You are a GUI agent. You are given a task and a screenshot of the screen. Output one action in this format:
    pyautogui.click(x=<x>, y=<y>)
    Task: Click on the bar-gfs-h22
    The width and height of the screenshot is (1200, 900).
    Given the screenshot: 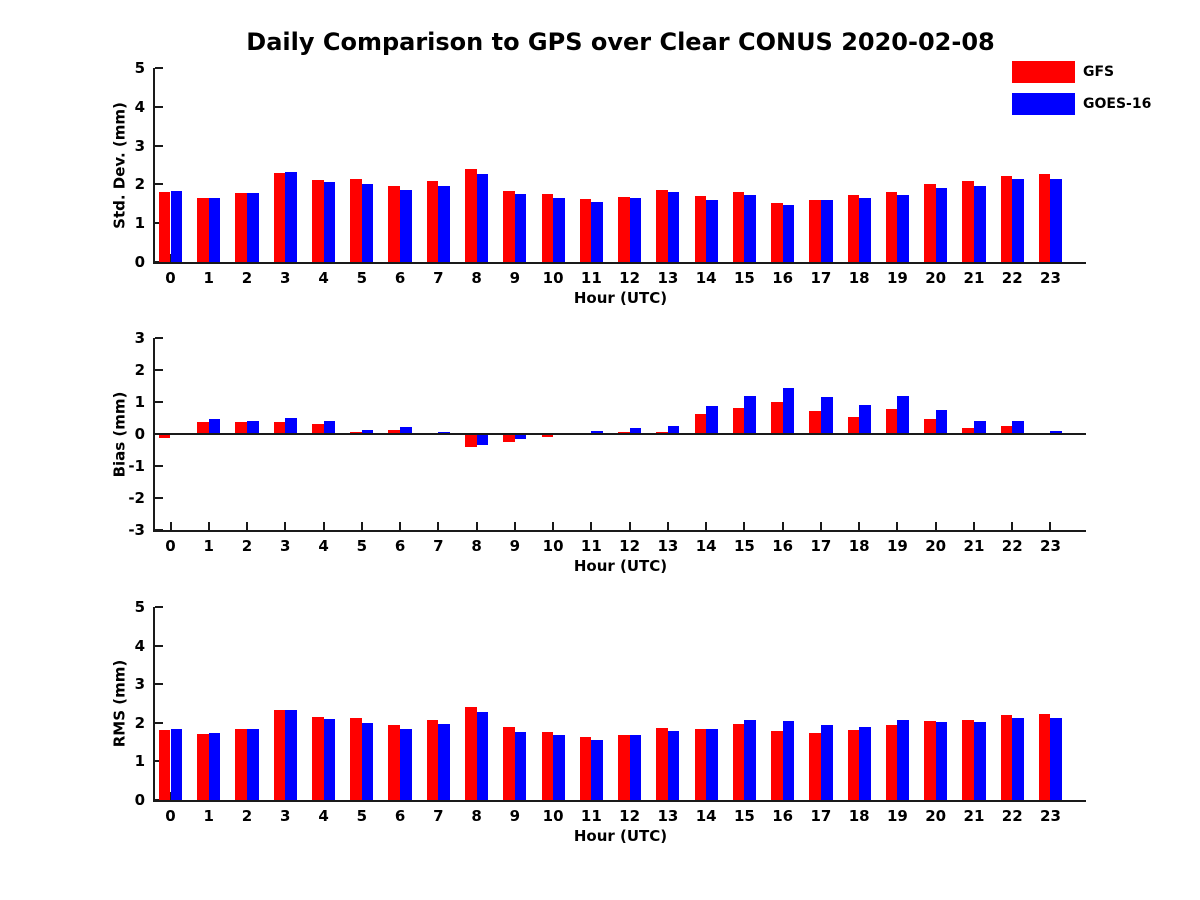 What is the action you would take?
    pyautogui.click(x=1006, y=219)
    